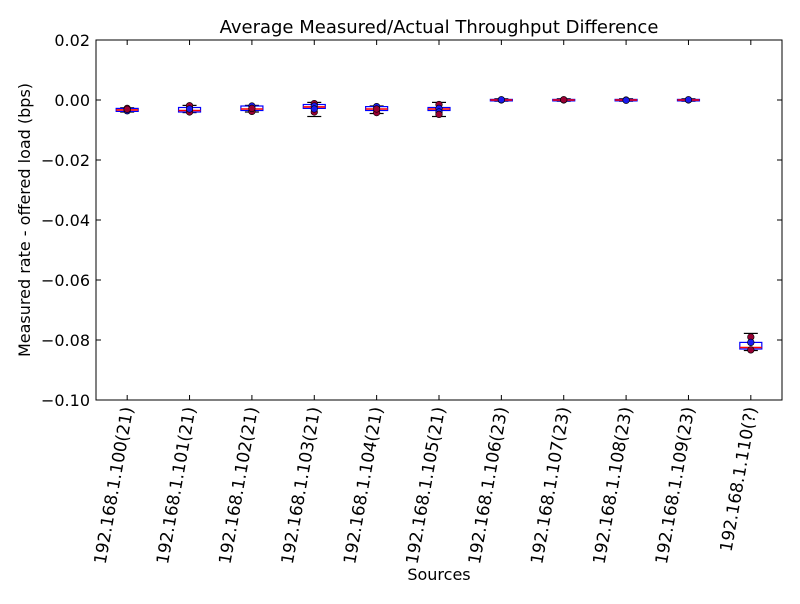  What do you see at coordinates (426, 485) in the screenshot?
I see `x-tick-label: 192.168.1.105(21)` at bounding box center [426, 485].